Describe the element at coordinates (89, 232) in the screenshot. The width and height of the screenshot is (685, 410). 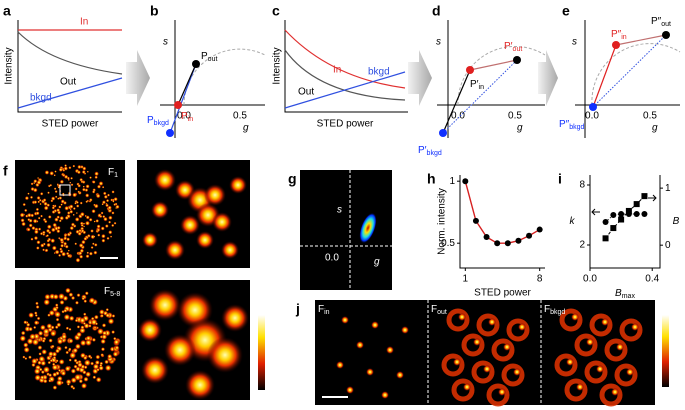
I see `f-overlay: F1 F5-8` at that location.